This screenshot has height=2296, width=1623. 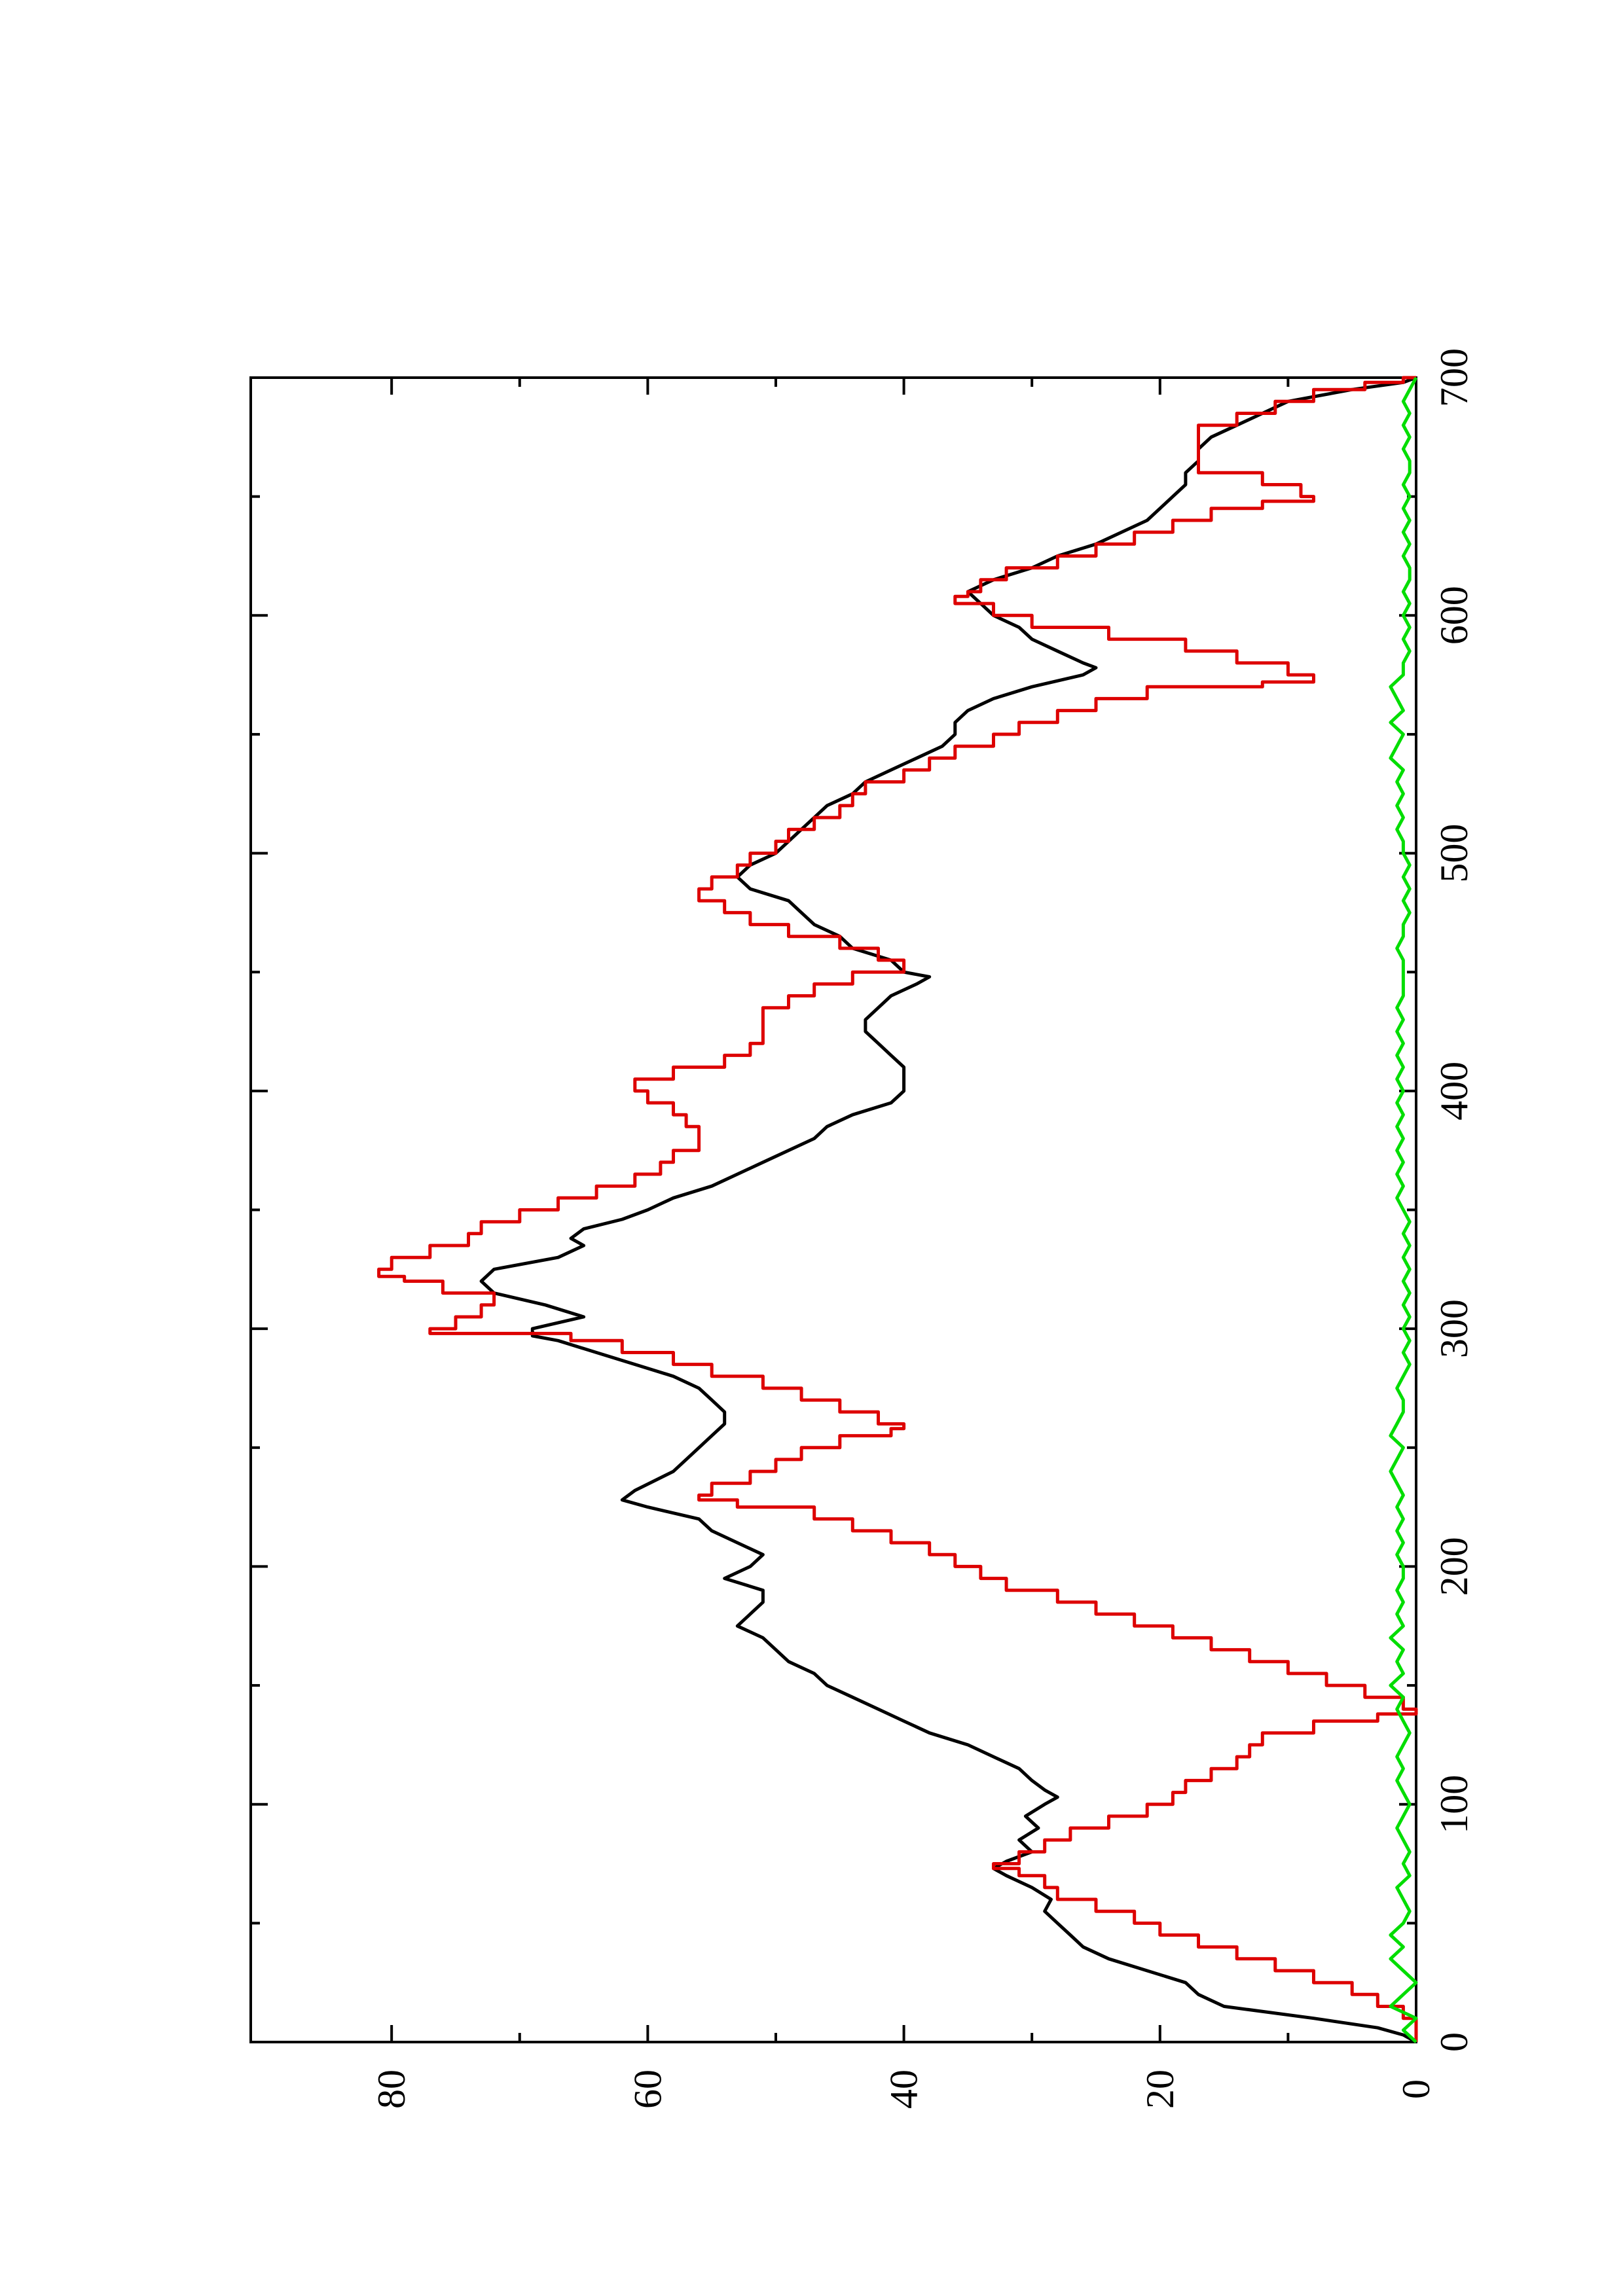 What do you see at coordinates (1454, 1566) in the screenshot?
I see `x-tick-label: 200` at bounding box center [1454, 1566].